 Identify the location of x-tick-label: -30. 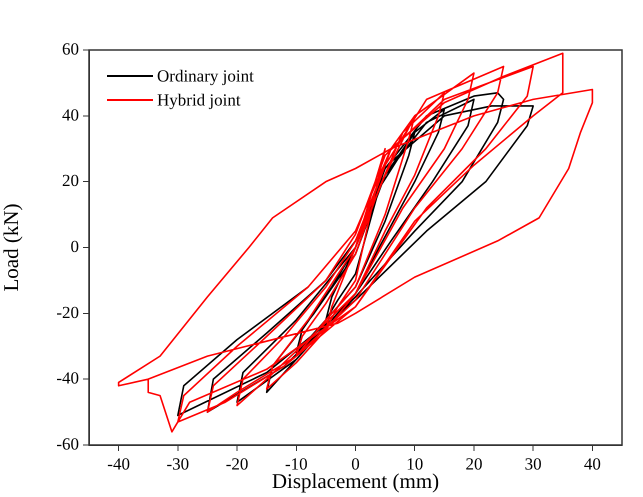
(178, 464).